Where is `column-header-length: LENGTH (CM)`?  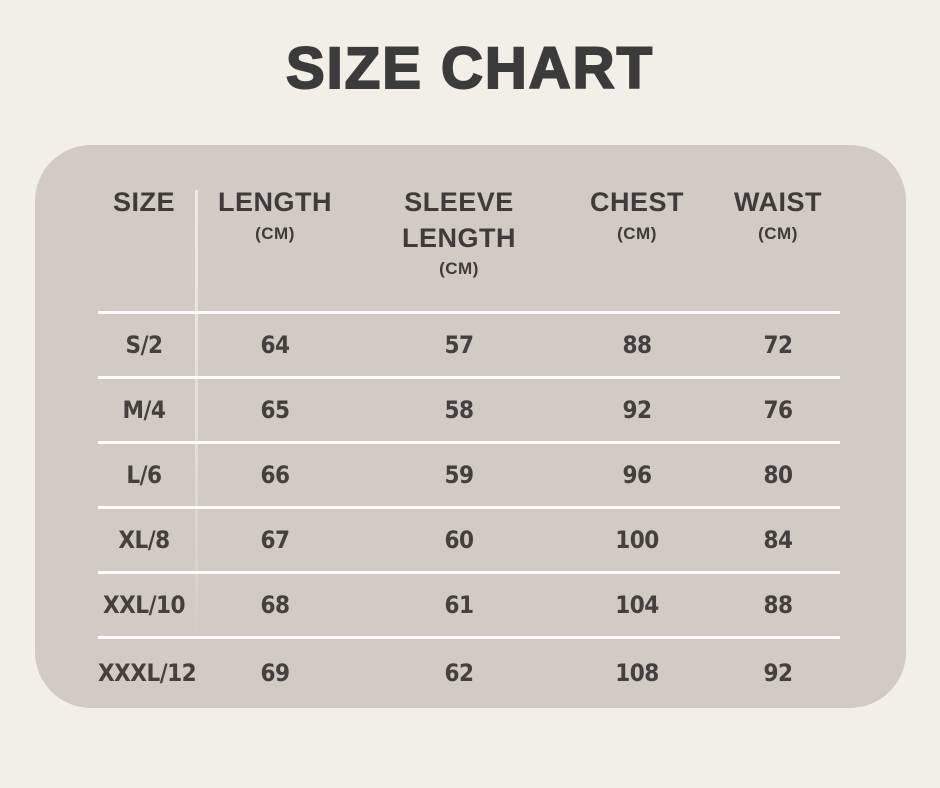
column-header-length: LENGTH (CM) is located at coordinates (275, 214).